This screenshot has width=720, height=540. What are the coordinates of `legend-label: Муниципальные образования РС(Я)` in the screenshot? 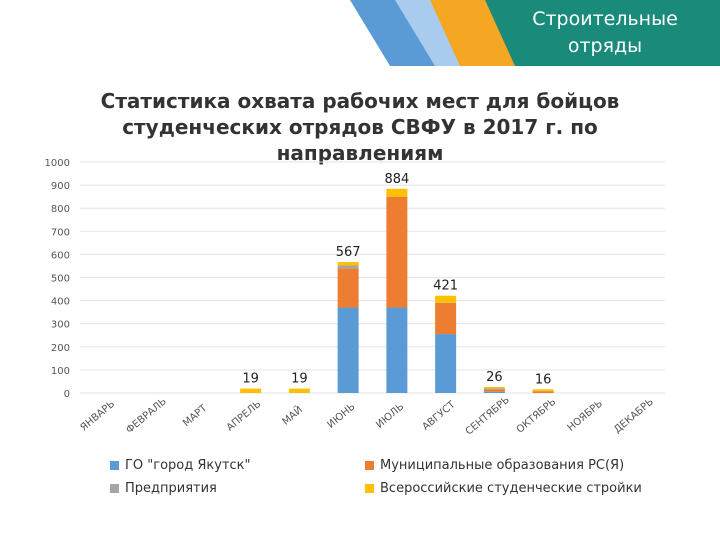 It's located at (502, 465).